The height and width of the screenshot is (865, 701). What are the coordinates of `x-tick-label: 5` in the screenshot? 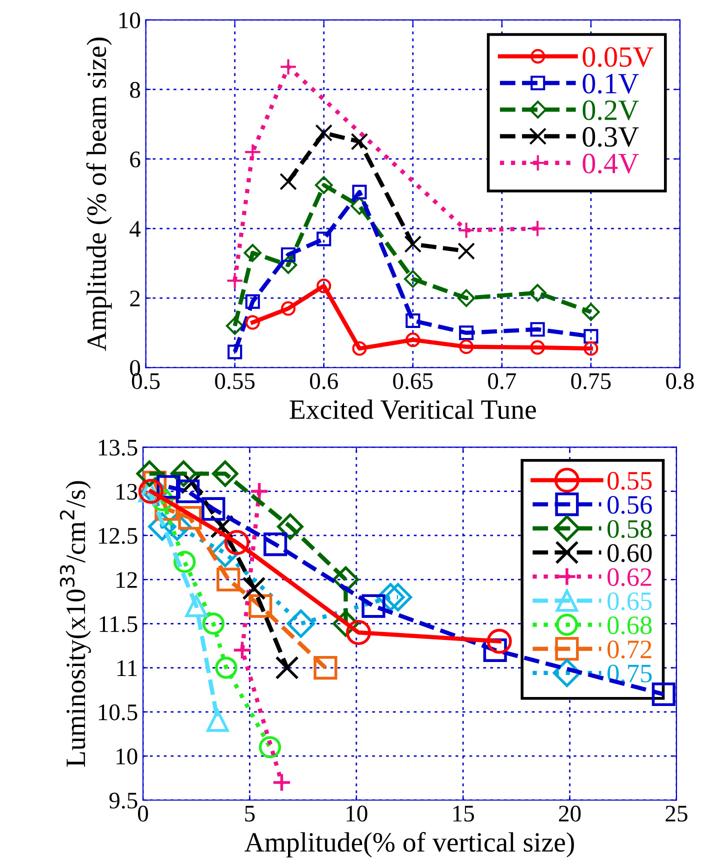 It's located at (250, 814).